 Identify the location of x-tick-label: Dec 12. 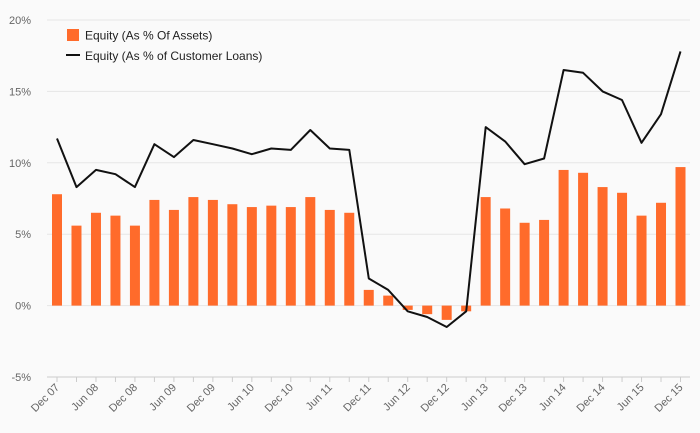
(435, 398).